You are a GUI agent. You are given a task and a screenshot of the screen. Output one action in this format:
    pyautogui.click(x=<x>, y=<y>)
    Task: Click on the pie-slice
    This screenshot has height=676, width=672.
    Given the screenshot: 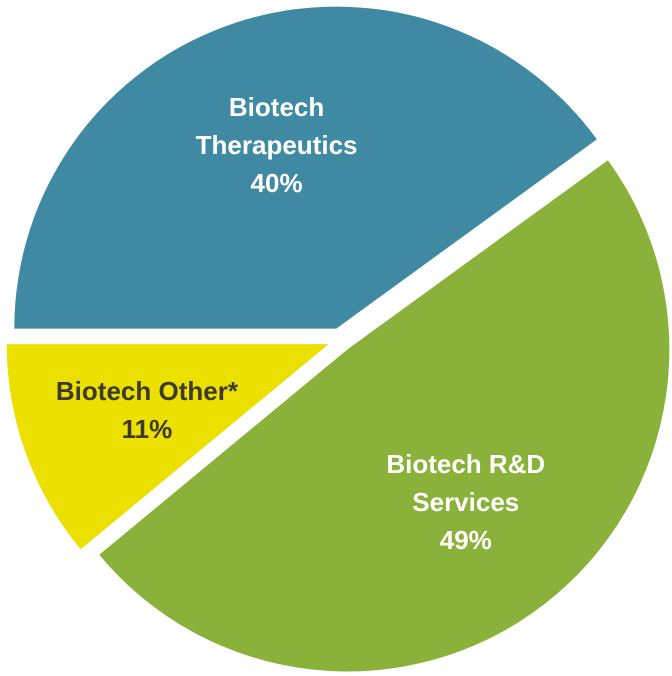 What is the action you would take?
    pyautogui.click(x=167, y=447)
    